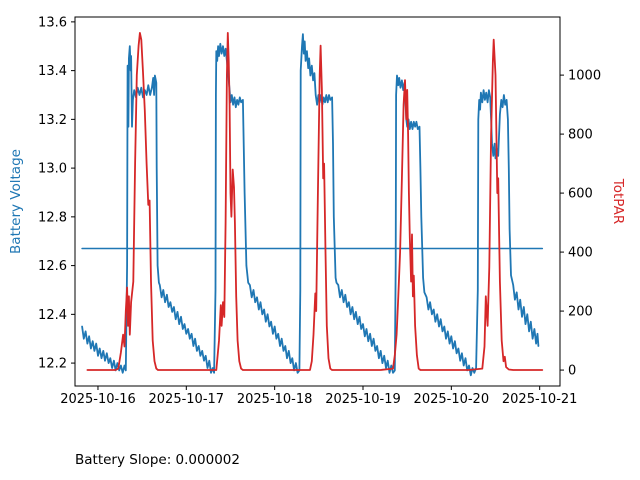 This screenshot has height=480, width=640. Describe the element at coordinates (52, 22) in the screenshot. I see `y-left-tick-label: 13.6` at that location.